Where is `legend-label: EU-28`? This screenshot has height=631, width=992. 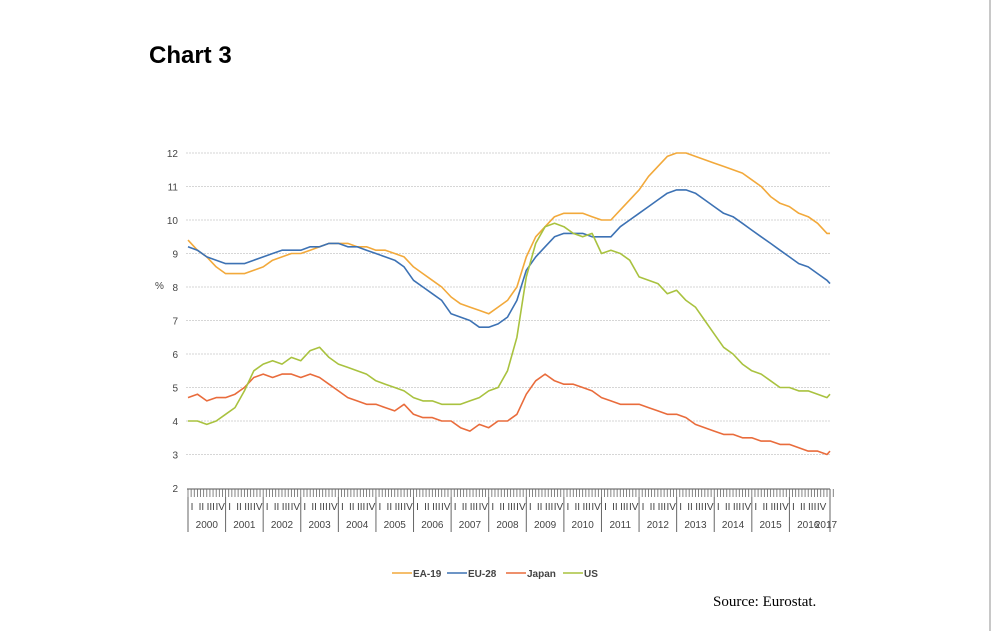 legend-label: EU-28 is located at coordinates (482, 574).